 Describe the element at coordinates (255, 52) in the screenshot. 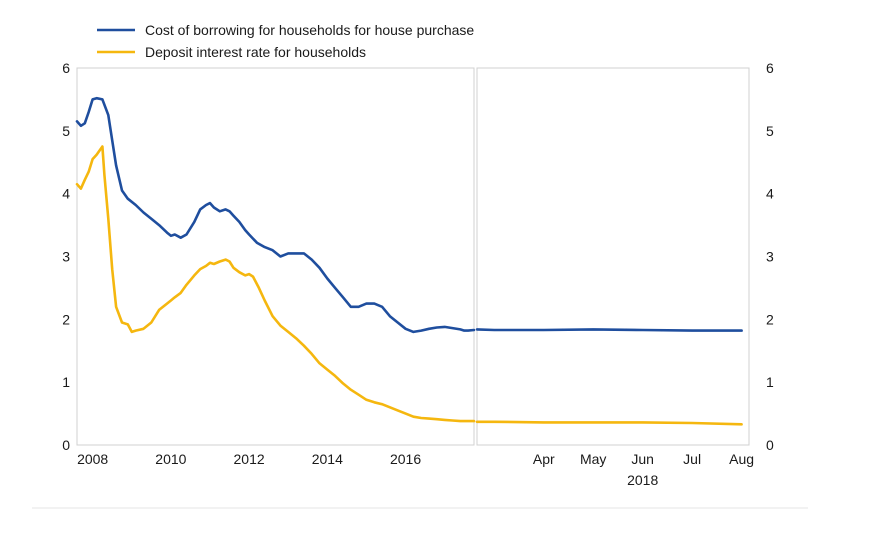

I see `legend-label-deposit: Deposit interest rate for households` at that location.